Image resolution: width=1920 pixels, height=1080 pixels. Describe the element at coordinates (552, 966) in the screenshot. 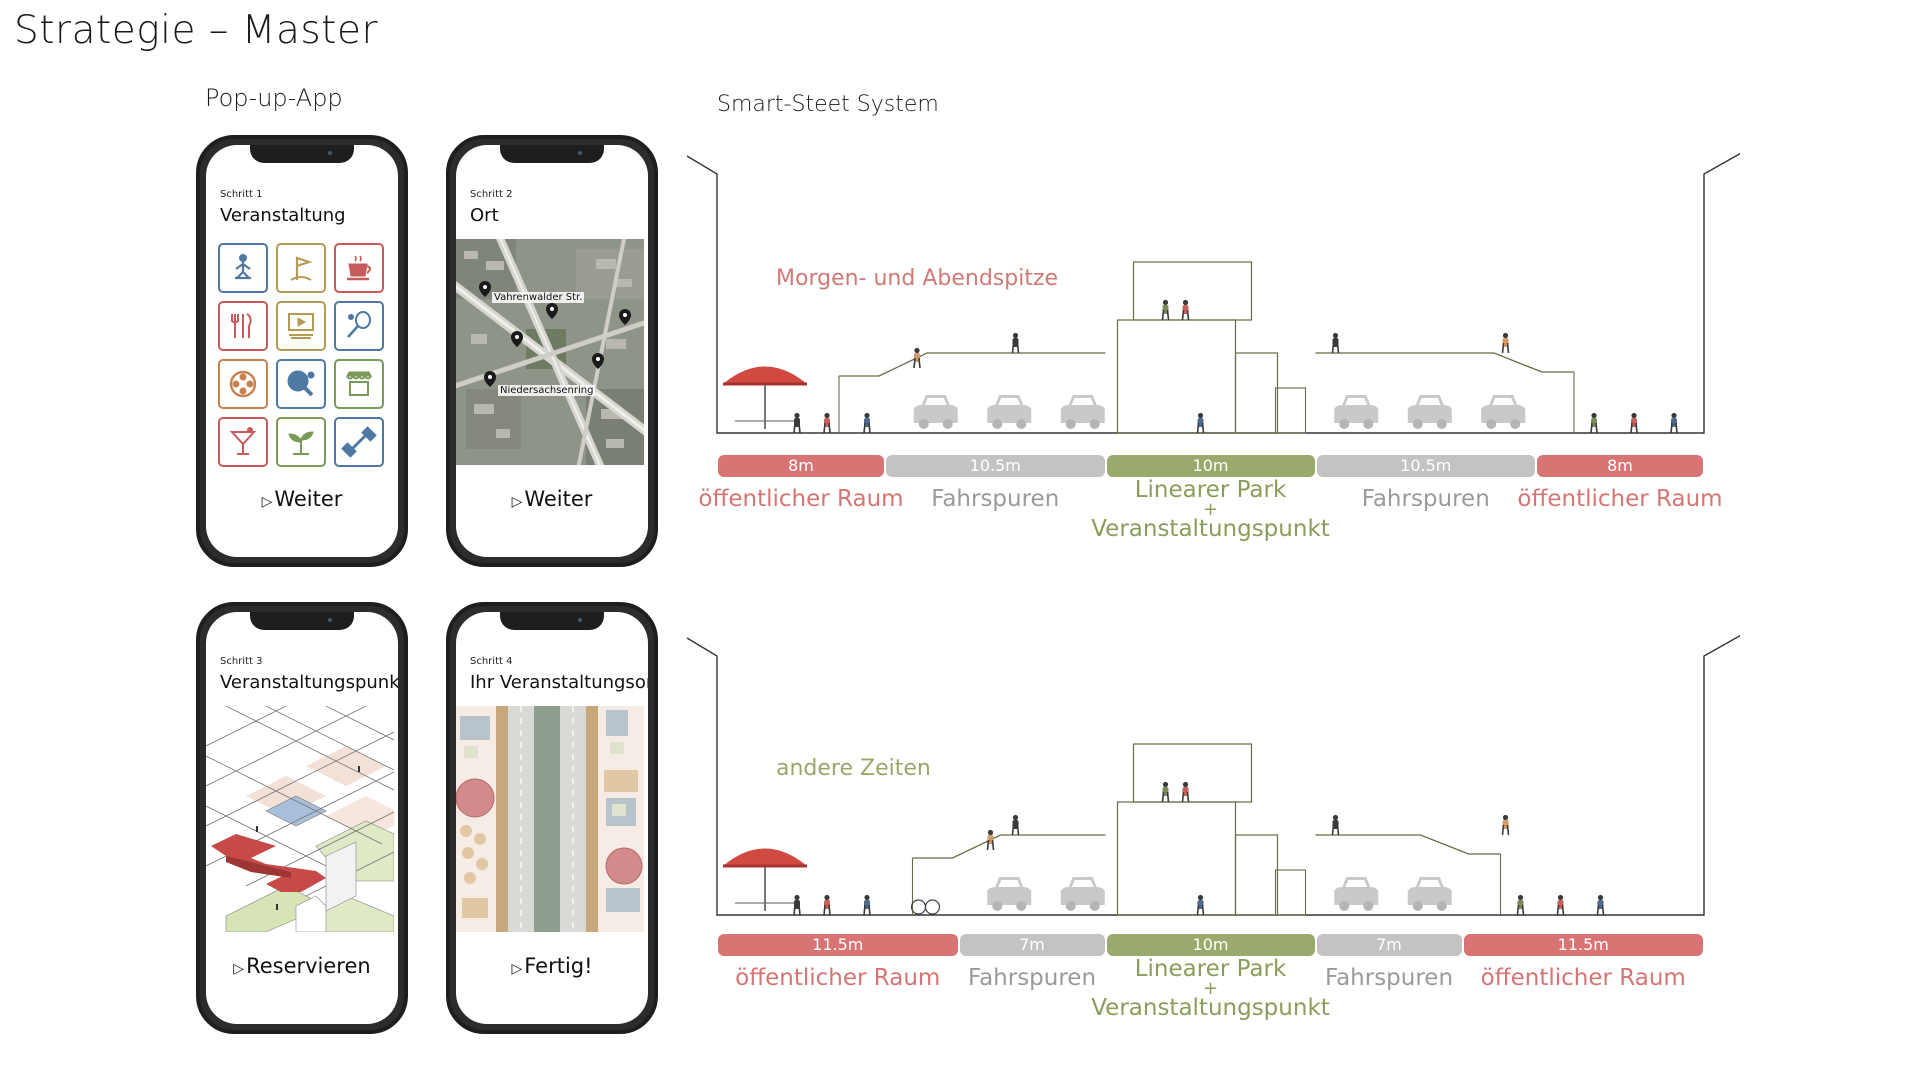

I see `finish-button: ▷Fertig!` at that location.